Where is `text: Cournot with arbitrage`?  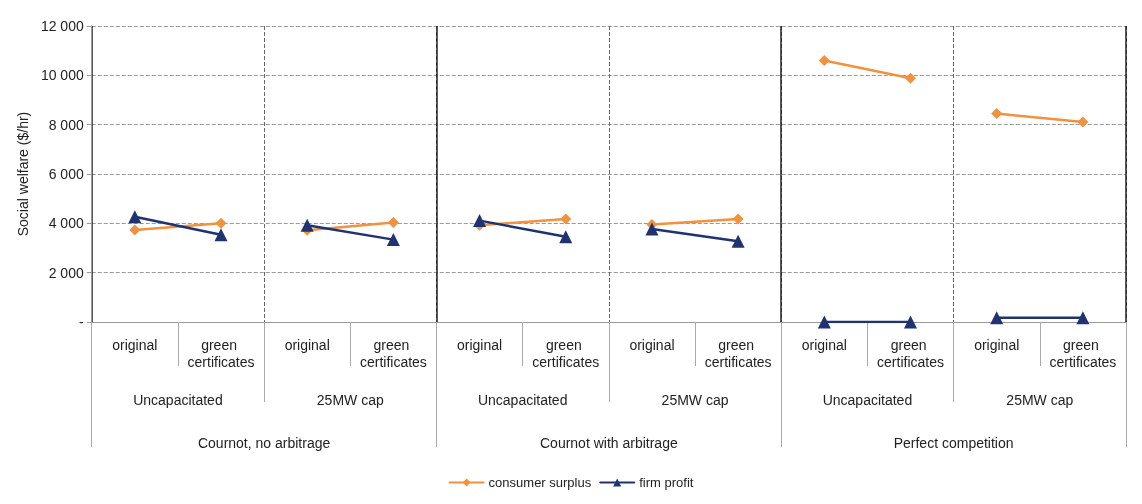
text: Cournot with arbitrage is located at coordinates (608, 443).